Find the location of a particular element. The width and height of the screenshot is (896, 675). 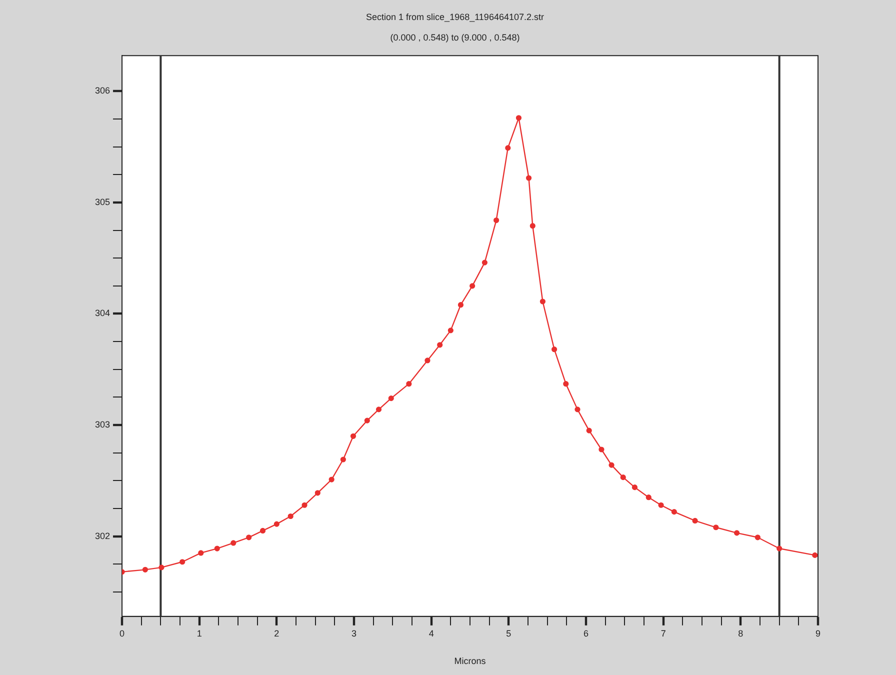

x-tick-label: 8 is located at coordinates (741, 633).